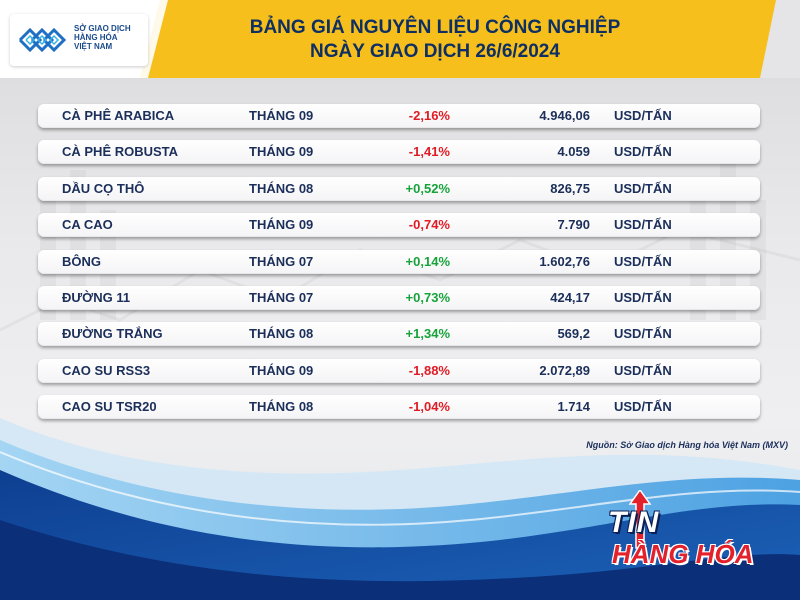  Describe the element at coordinates (103, 188) in the screenshot. I see `commodity-name: DẦU CỌ THÔ` at that location.